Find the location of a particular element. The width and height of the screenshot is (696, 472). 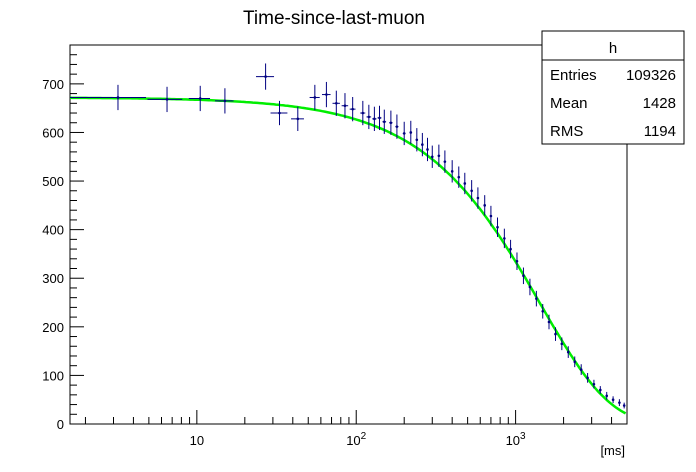

chart-title: Time-since-last-muon is located at coordinates (334, 18).